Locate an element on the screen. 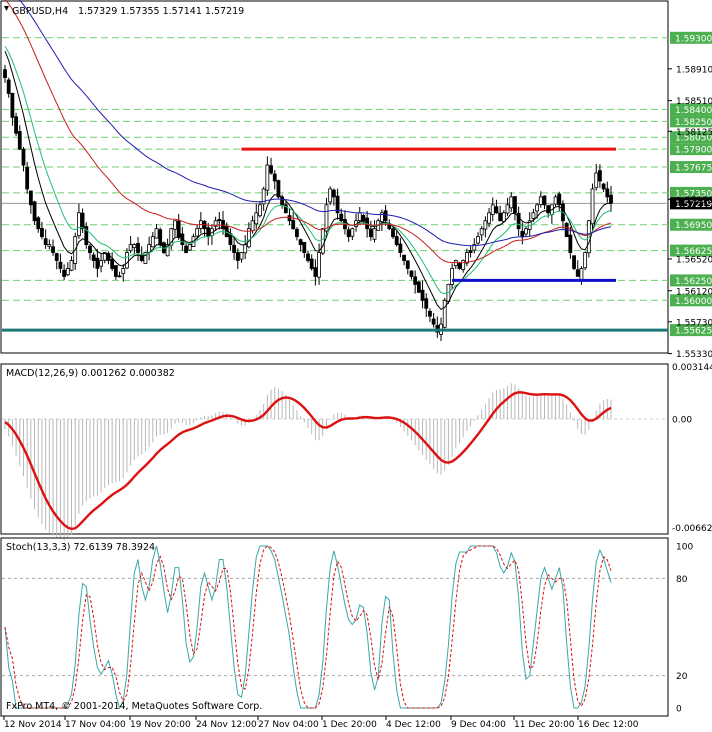  stoch-title: Stoch(13,3,3) 72.6139 78.3924 is located at coordinates (80, 547).